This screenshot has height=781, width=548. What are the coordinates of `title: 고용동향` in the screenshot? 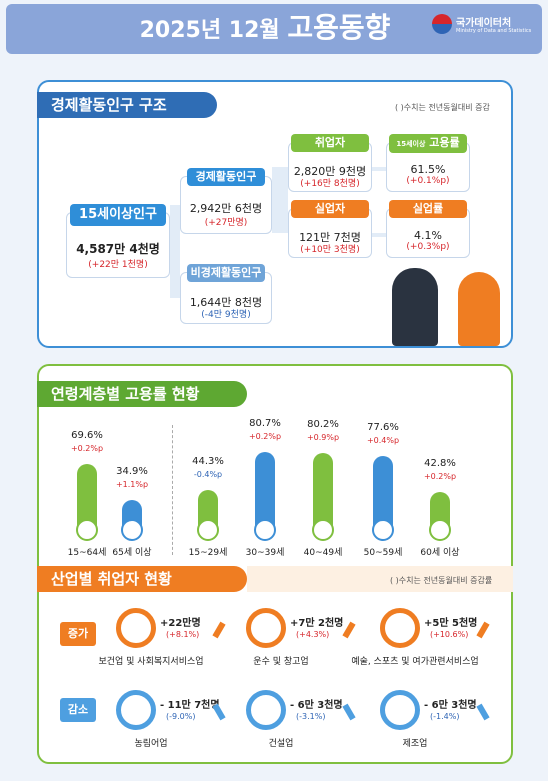 It's located at (339, 27).